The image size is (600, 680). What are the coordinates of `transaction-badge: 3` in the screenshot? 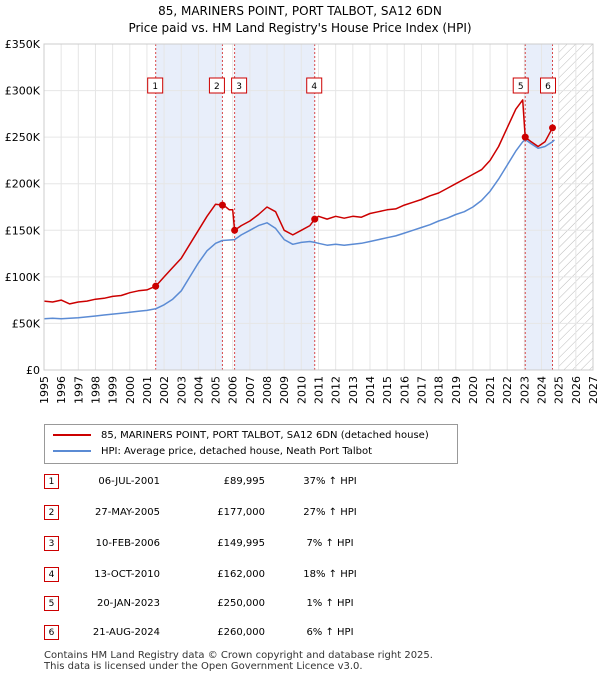 It's located at (51, 543).